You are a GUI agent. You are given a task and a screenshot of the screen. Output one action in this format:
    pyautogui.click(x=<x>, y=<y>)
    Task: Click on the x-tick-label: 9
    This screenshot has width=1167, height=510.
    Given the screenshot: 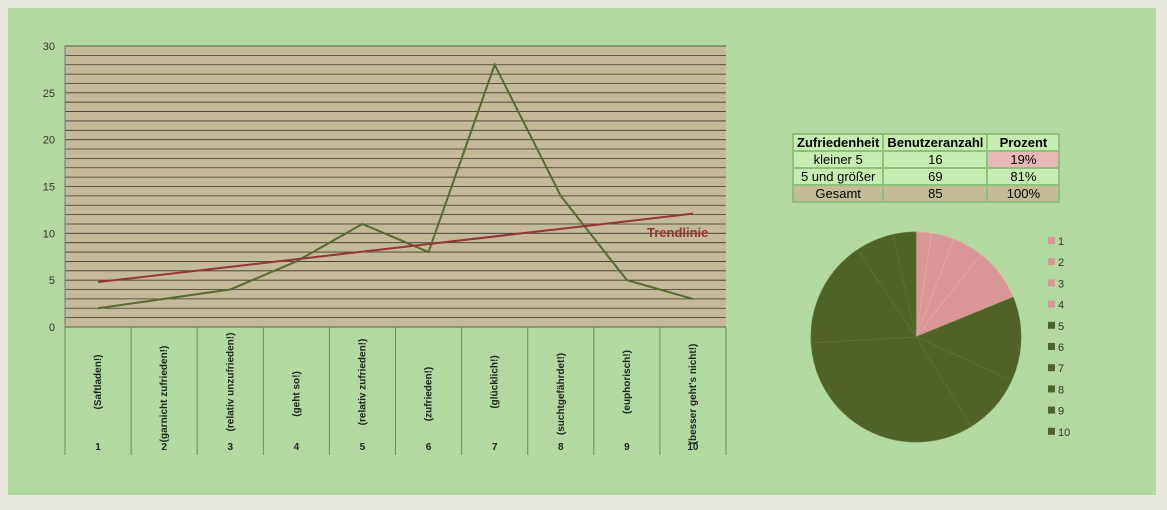 What is the action you would take?
    pyautogui.click(x=627, y=447)
    